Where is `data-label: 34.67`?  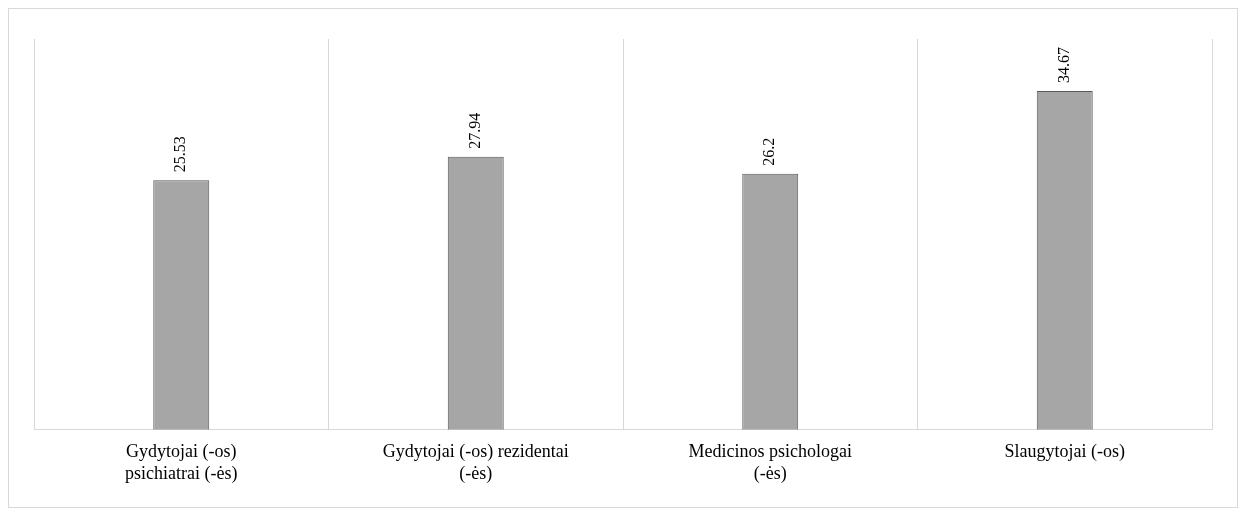 data-label: 34.67 is located at coordinates (1063, 65).